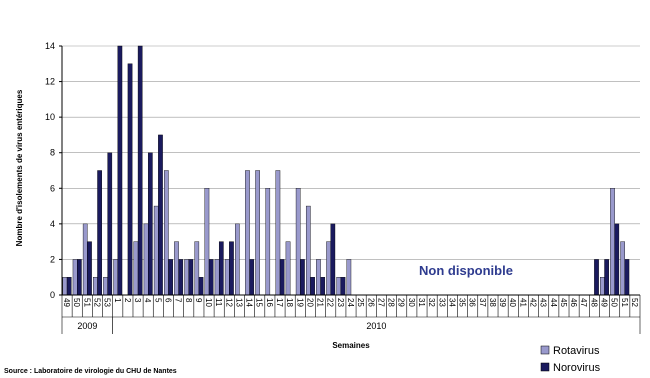  Describe the element at coordinates (228, 302) in the screenshot. I see `x-tick-label: 12` at that location.